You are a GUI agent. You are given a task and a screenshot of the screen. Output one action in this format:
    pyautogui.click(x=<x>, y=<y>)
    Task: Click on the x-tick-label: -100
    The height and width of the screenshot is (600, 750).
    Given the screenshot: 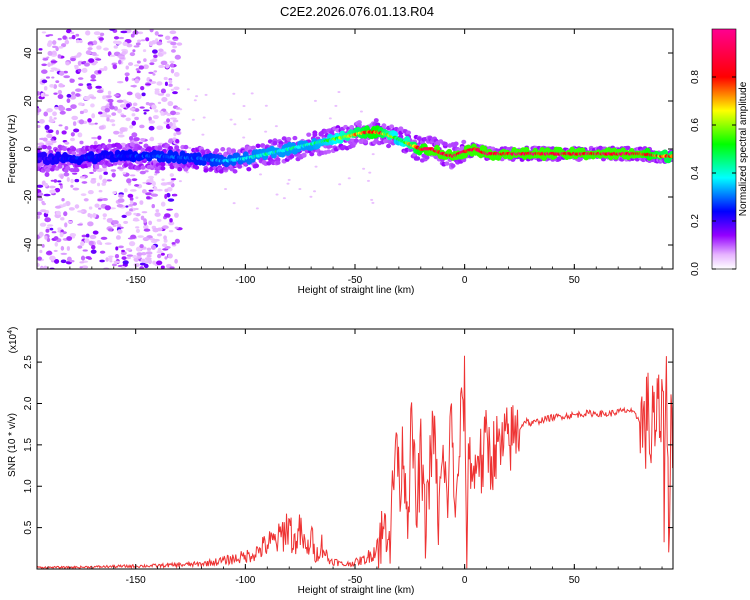 What is the action you would take?
    pyautogui.click(x=245, y=580)
    